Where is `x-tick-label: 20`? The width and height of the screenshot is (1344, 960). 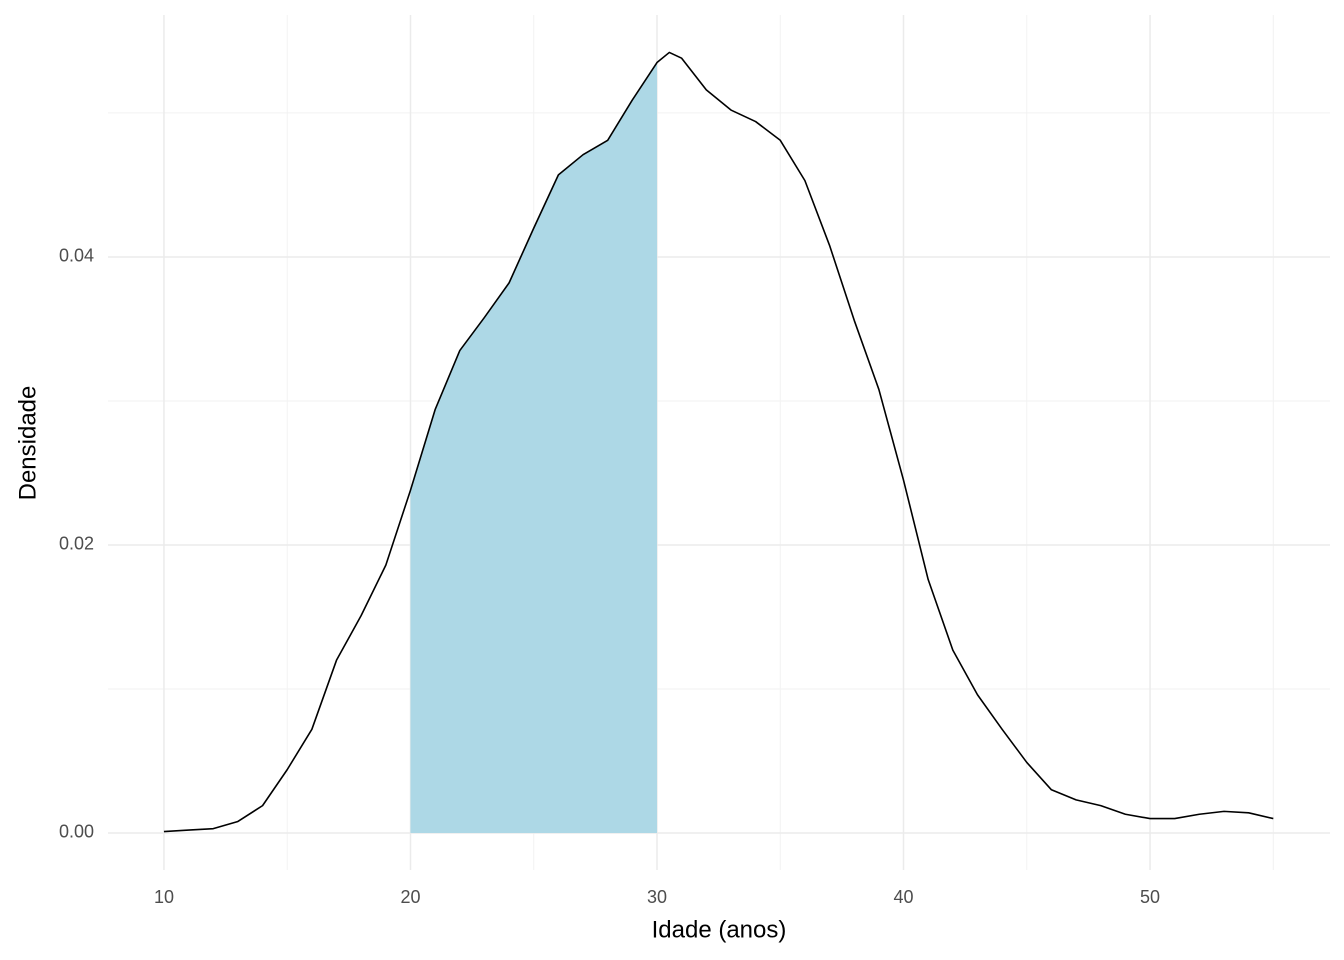 x-tick-label: 20 is located at coordinates (410, 897).